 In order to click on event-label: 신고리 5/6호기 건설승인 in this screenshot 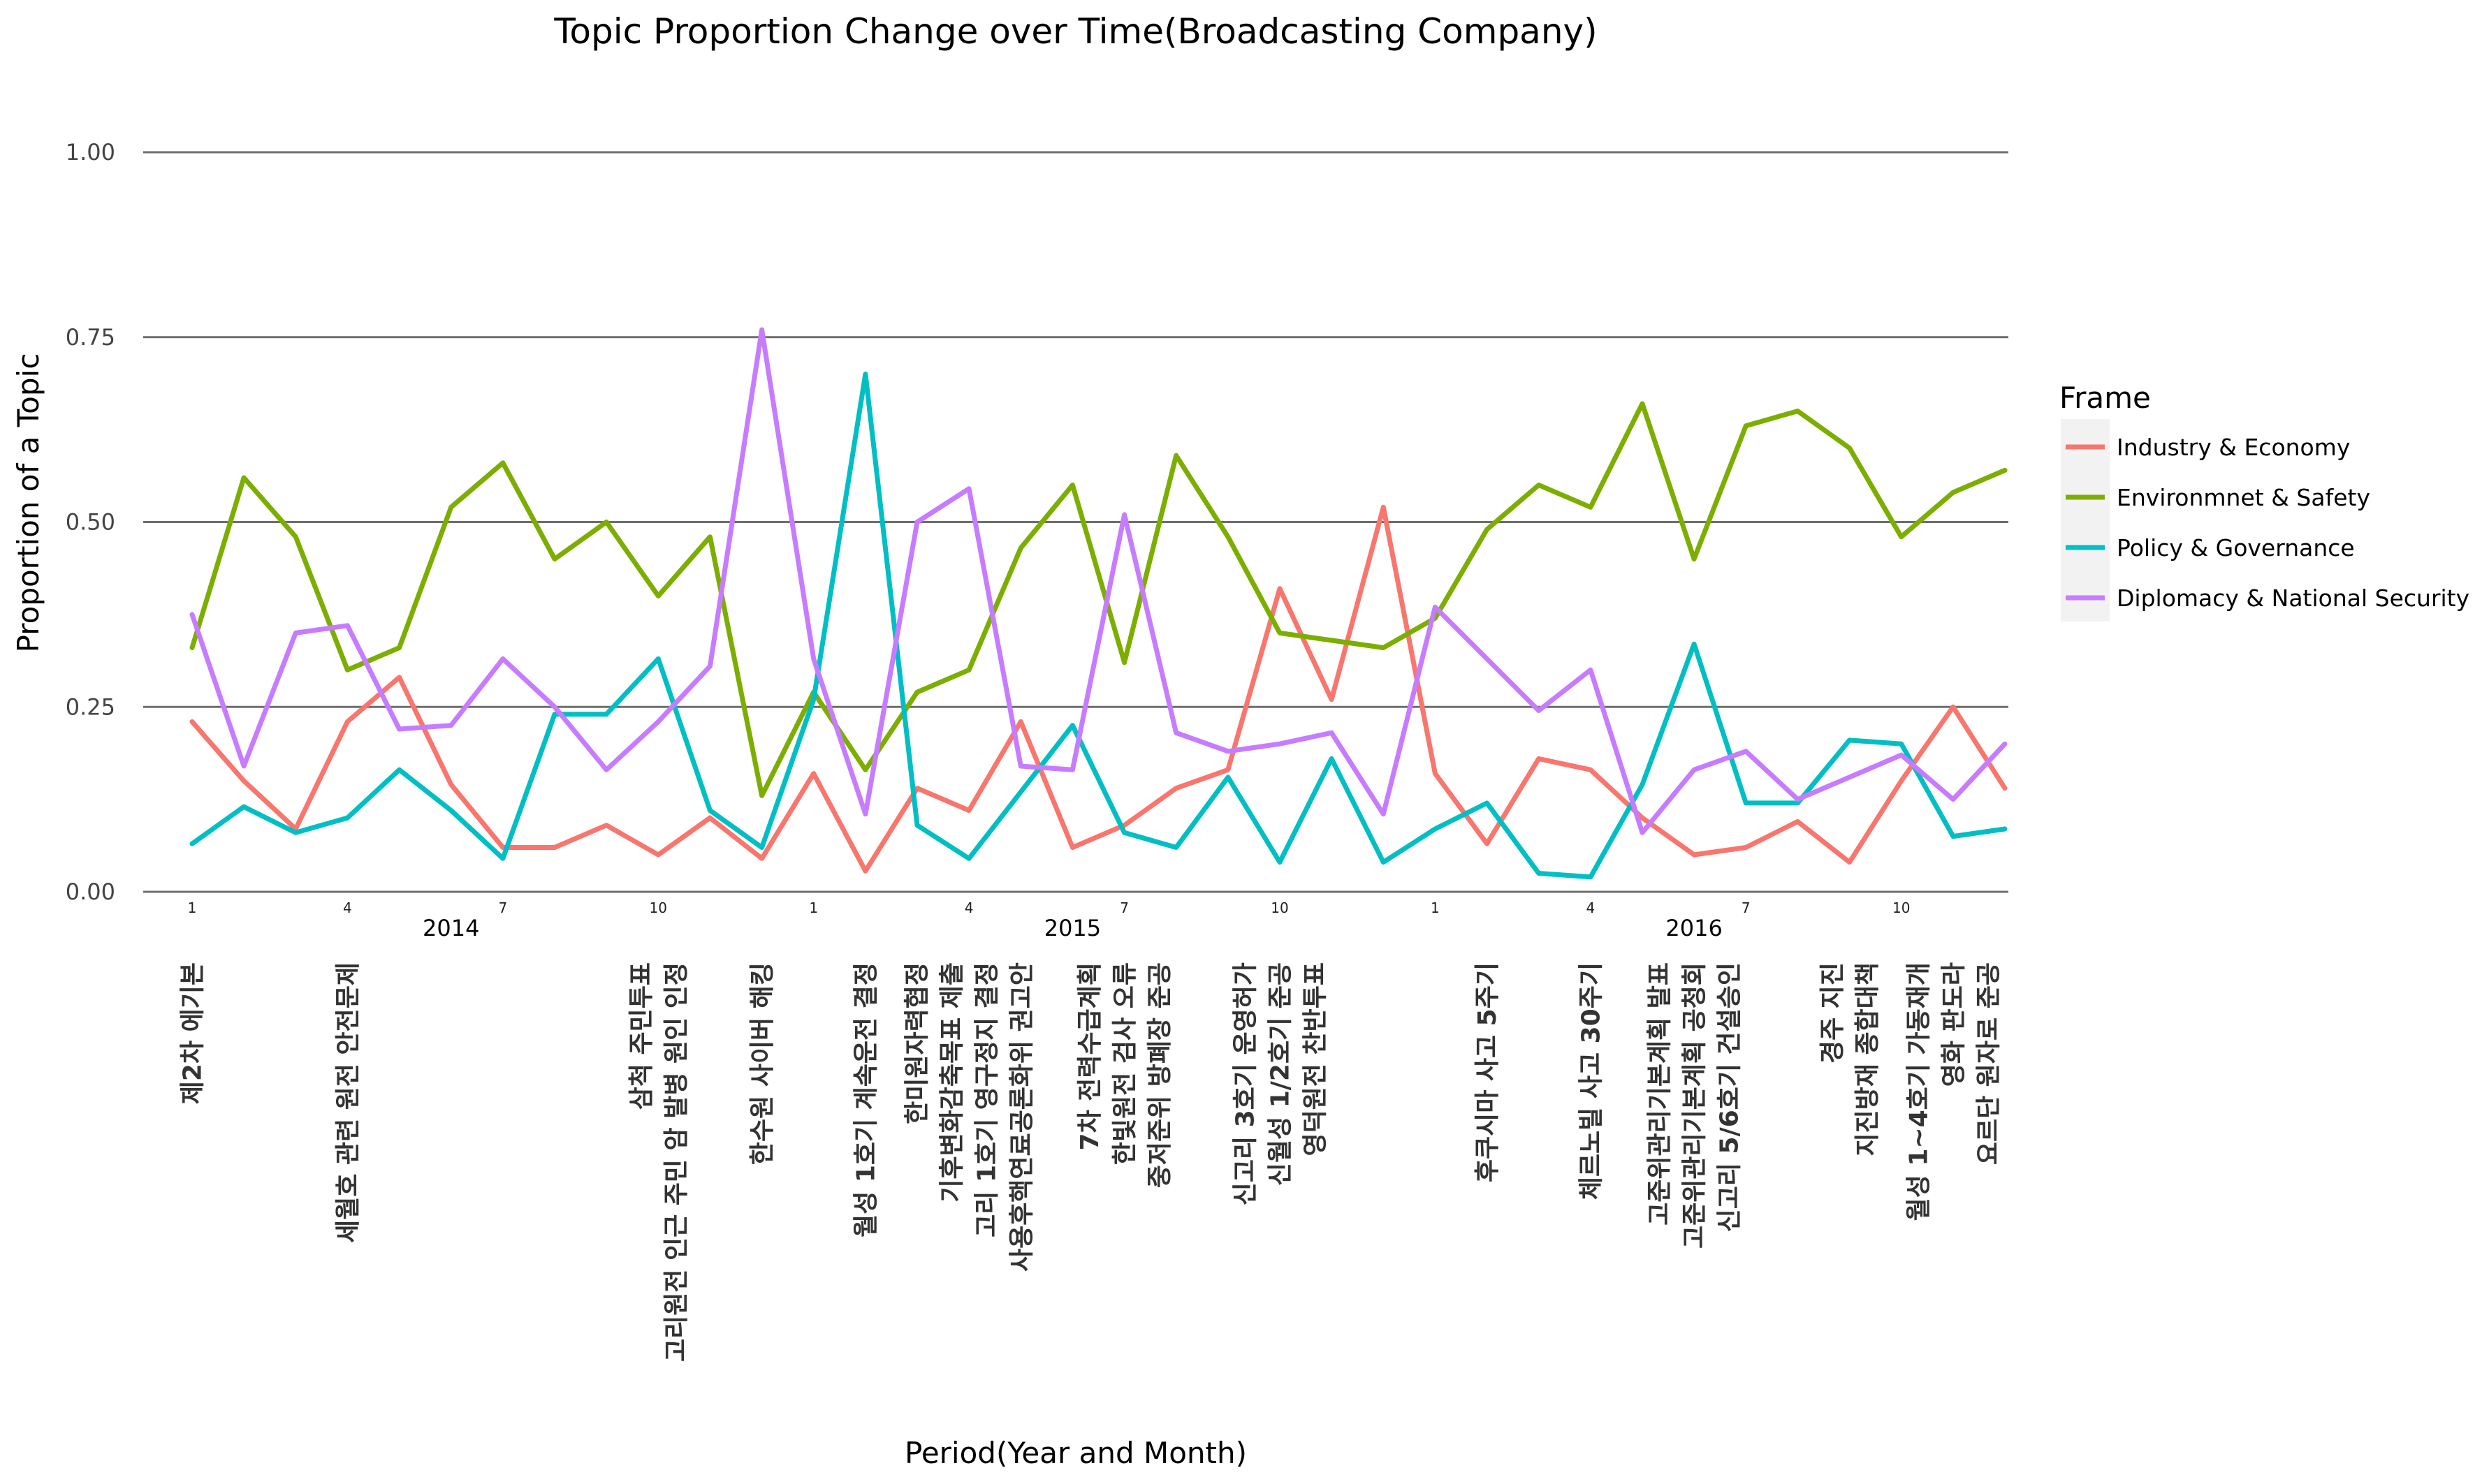, I will do `click(1730, 1097)`.